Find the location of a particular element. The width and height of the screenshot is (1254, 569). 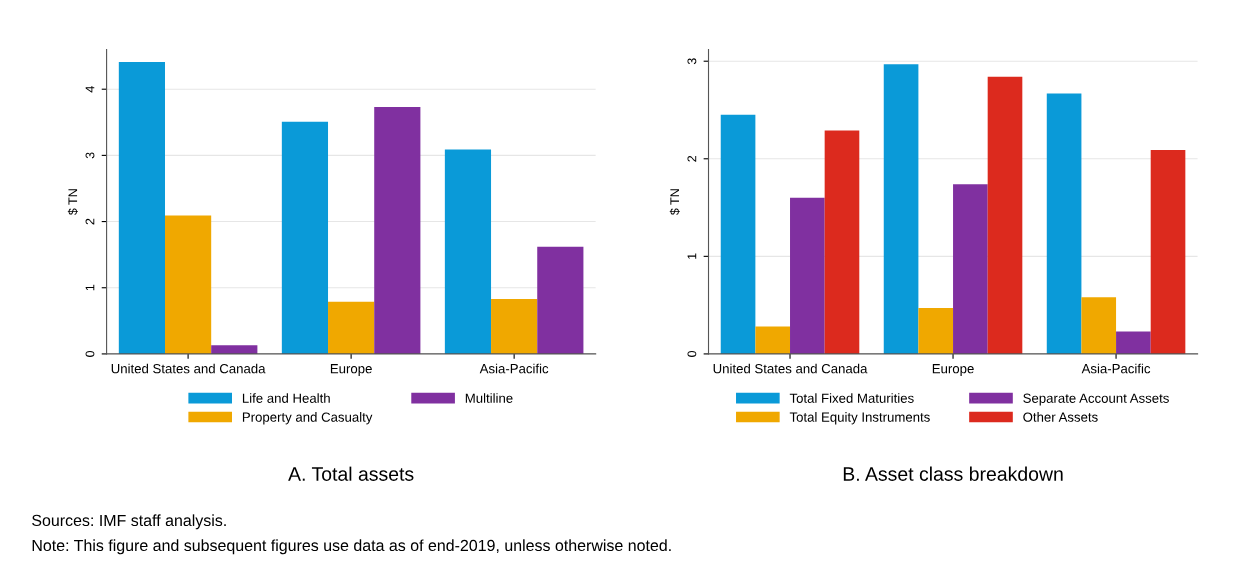

legend-label: Property and Casualty is located at coordinates (307, 418).